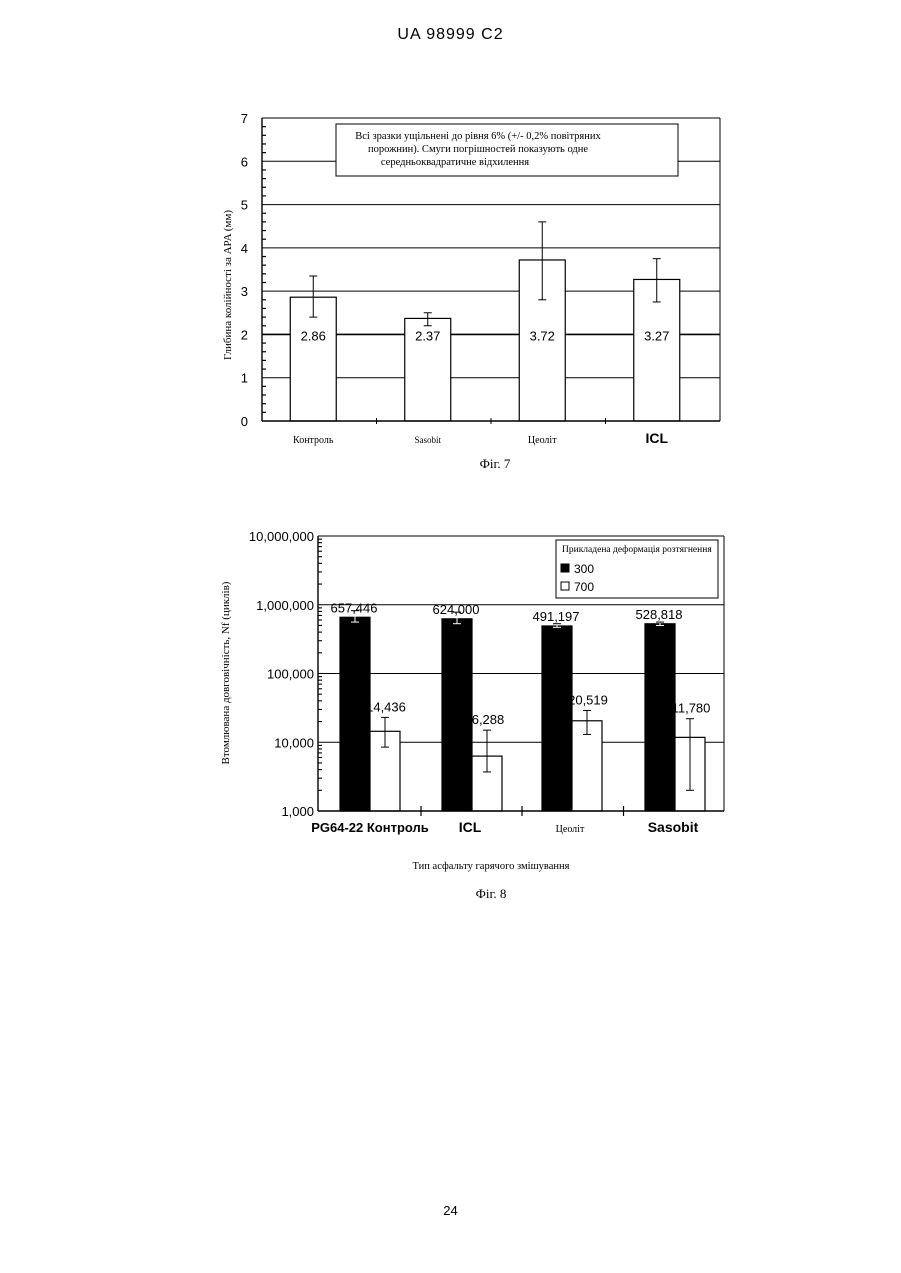 This screenshot has width=901, height=1273. I want to click on fig7-x-tick-label: Sasobit, so click(427, 440).